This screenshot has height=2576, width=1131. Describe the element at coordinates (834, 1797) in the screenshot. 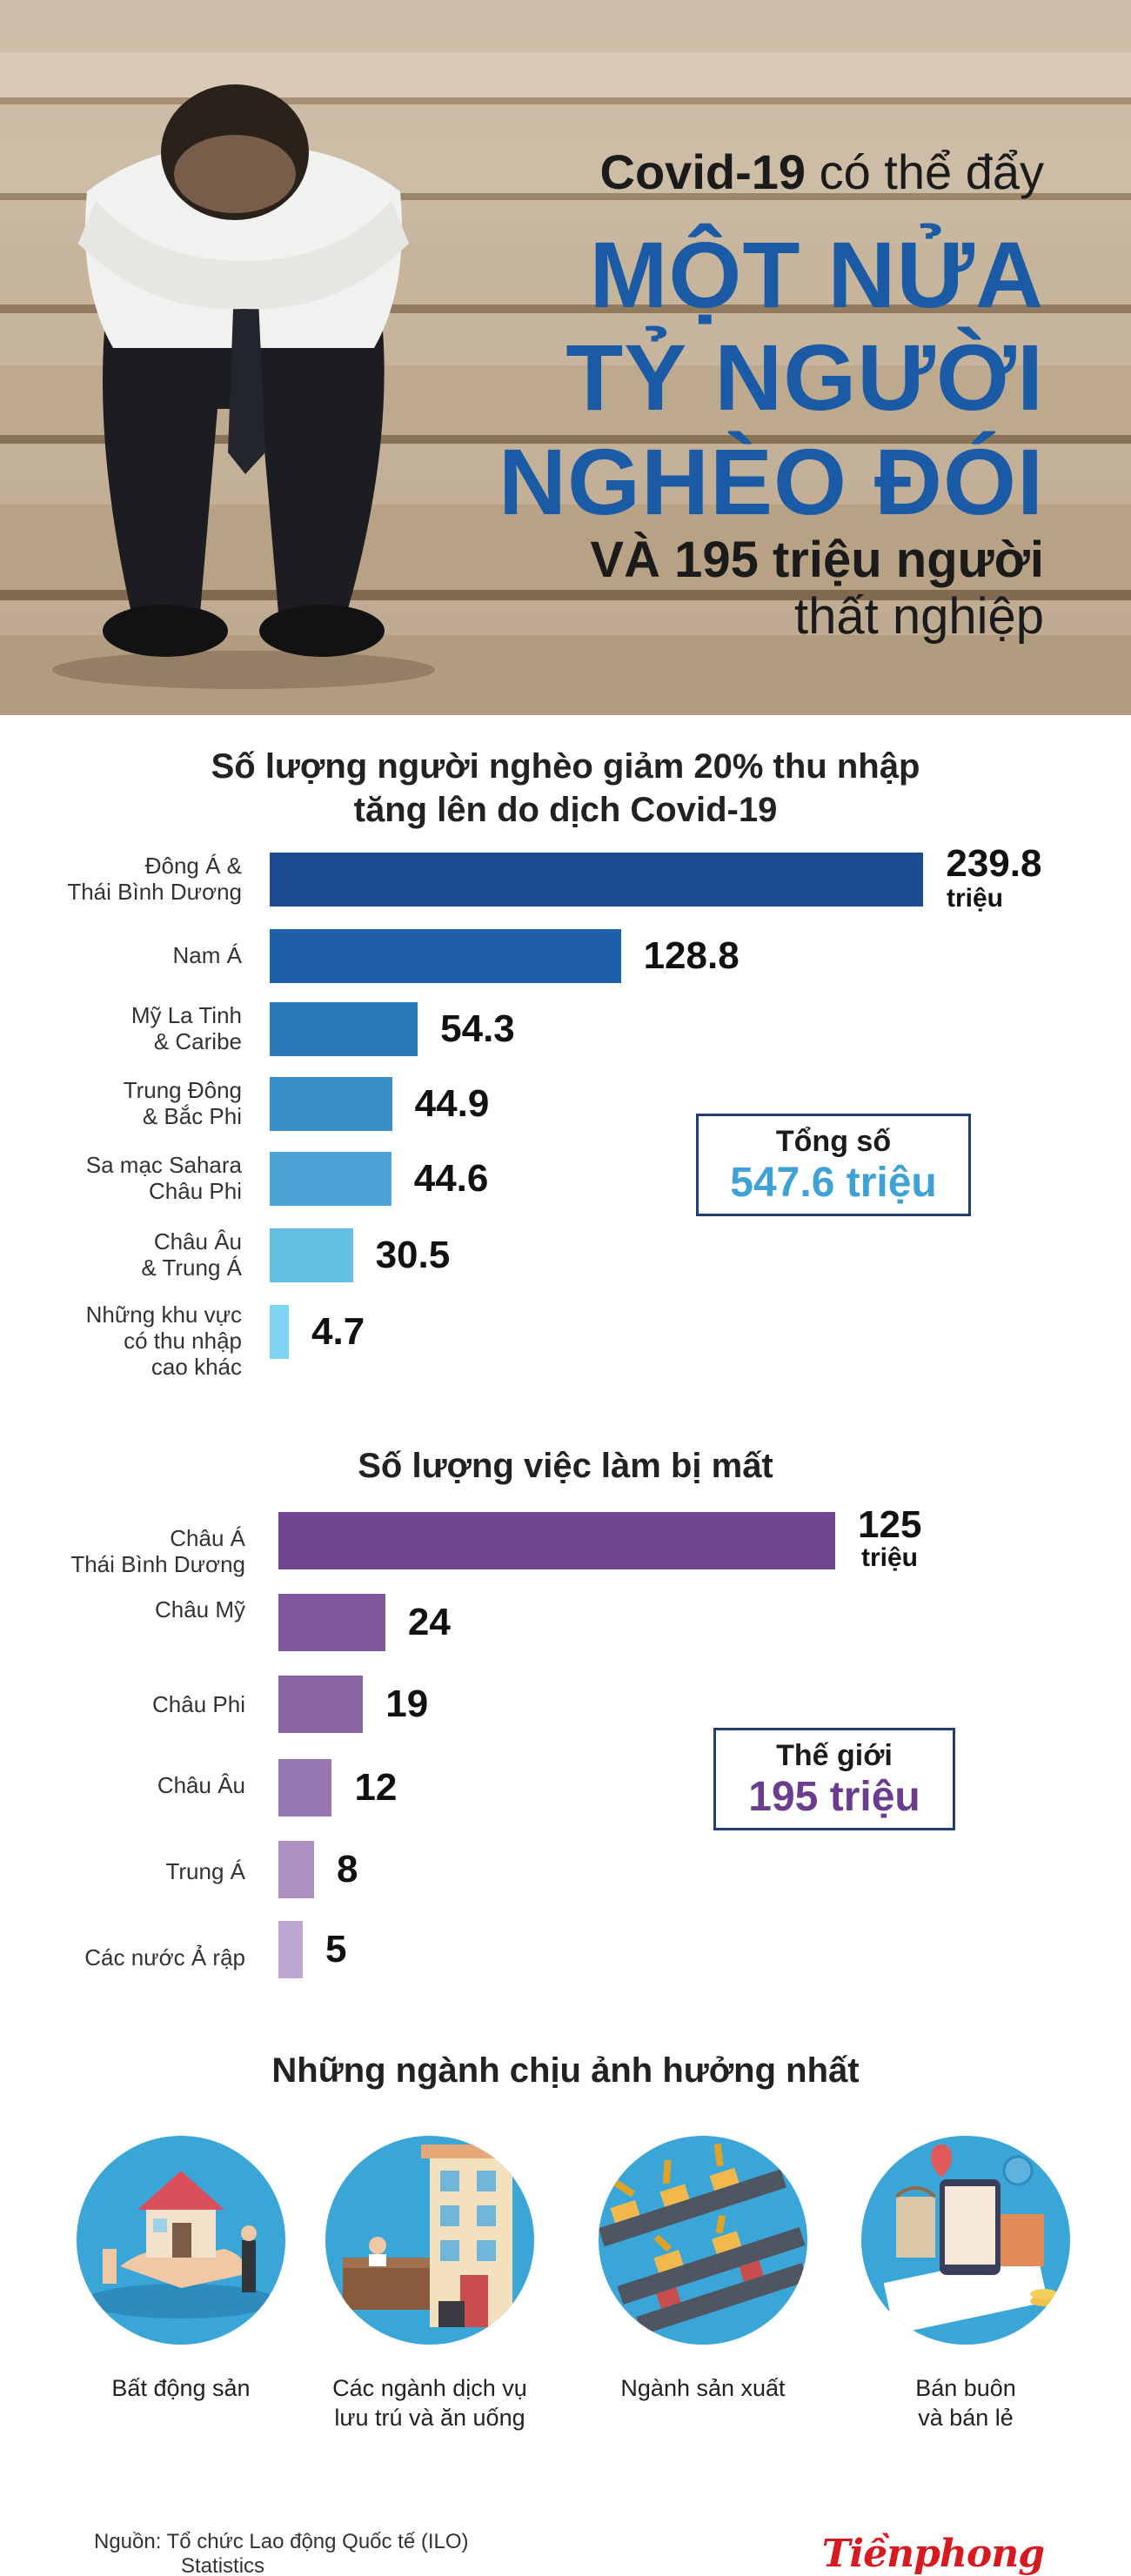

I see `jobs-total-value: 195 triệu` at that location.